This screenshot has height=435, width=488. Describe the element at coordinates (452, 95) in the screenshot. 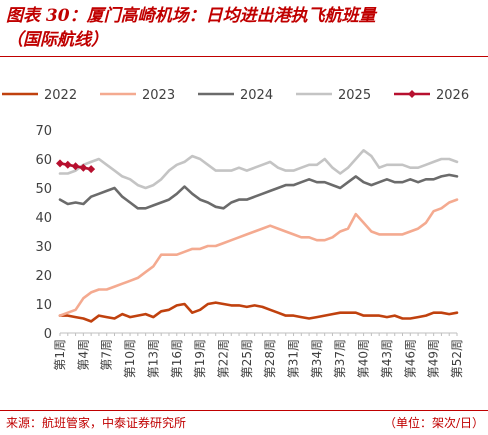

I see `legend-label-2026: 2026` at that location.